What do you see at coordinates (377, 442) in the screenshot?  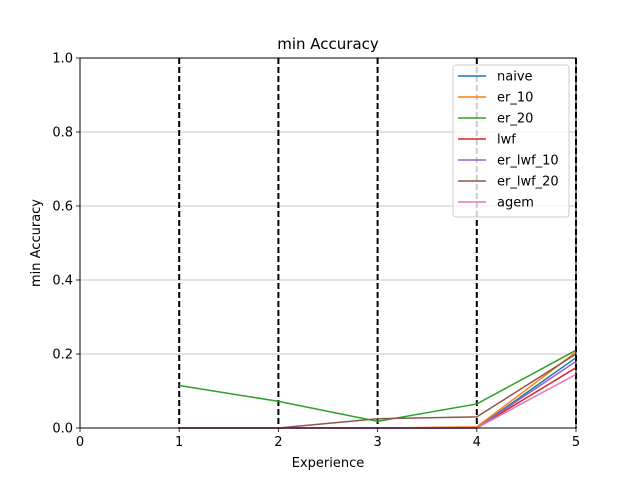 I see `x-tick-label-3: 3` at bounding box center [377, 442].